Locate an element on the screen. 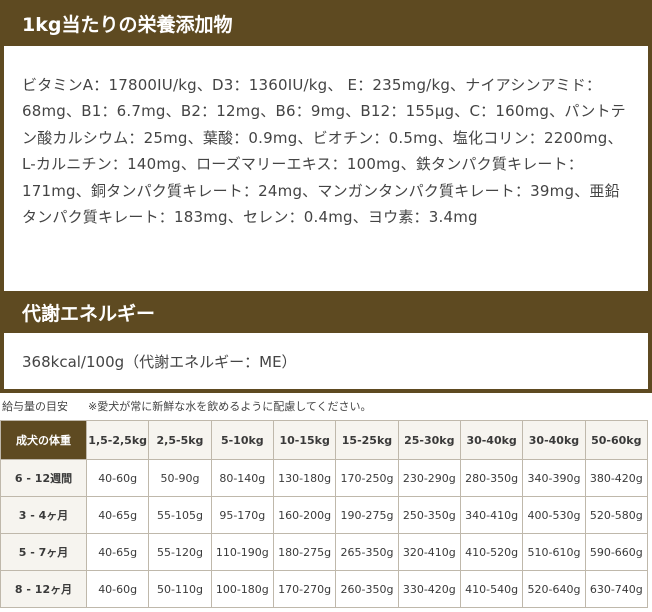  feeding-note: 給与量の目安 ※愛犬が常に新鮮な水を飲めるように配慮してください。 is located at coordinates (326, 407).